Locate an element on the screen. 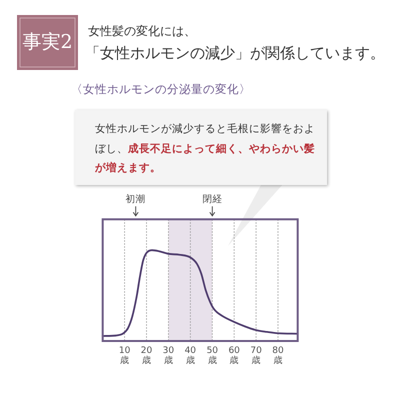 The height and width of the screenshot is (400, 400). x-tick-label: 30歳 is located at coordinates (169, 356).